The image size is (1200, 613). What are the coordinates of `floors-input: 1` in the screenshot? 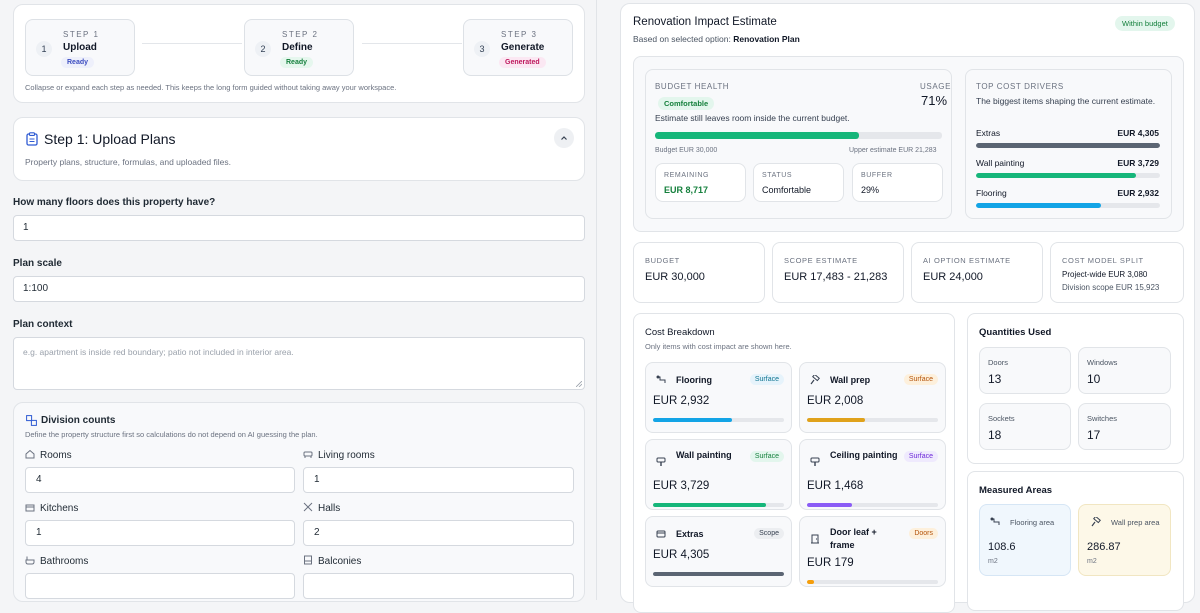 It's located at (299, 228).